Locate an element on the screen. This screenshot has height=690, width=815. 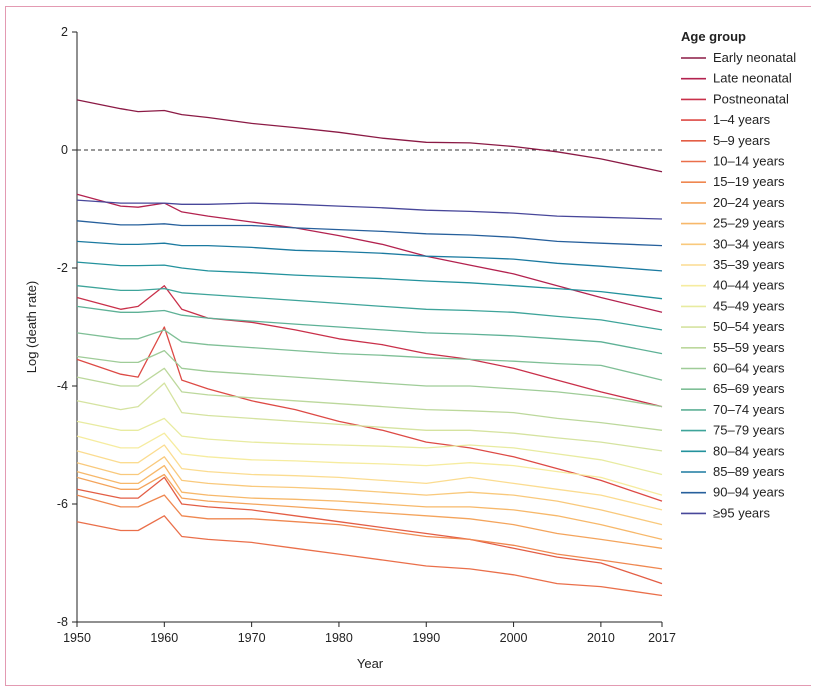
legend-label: 10–14 years is located at coordinates (749, 161).